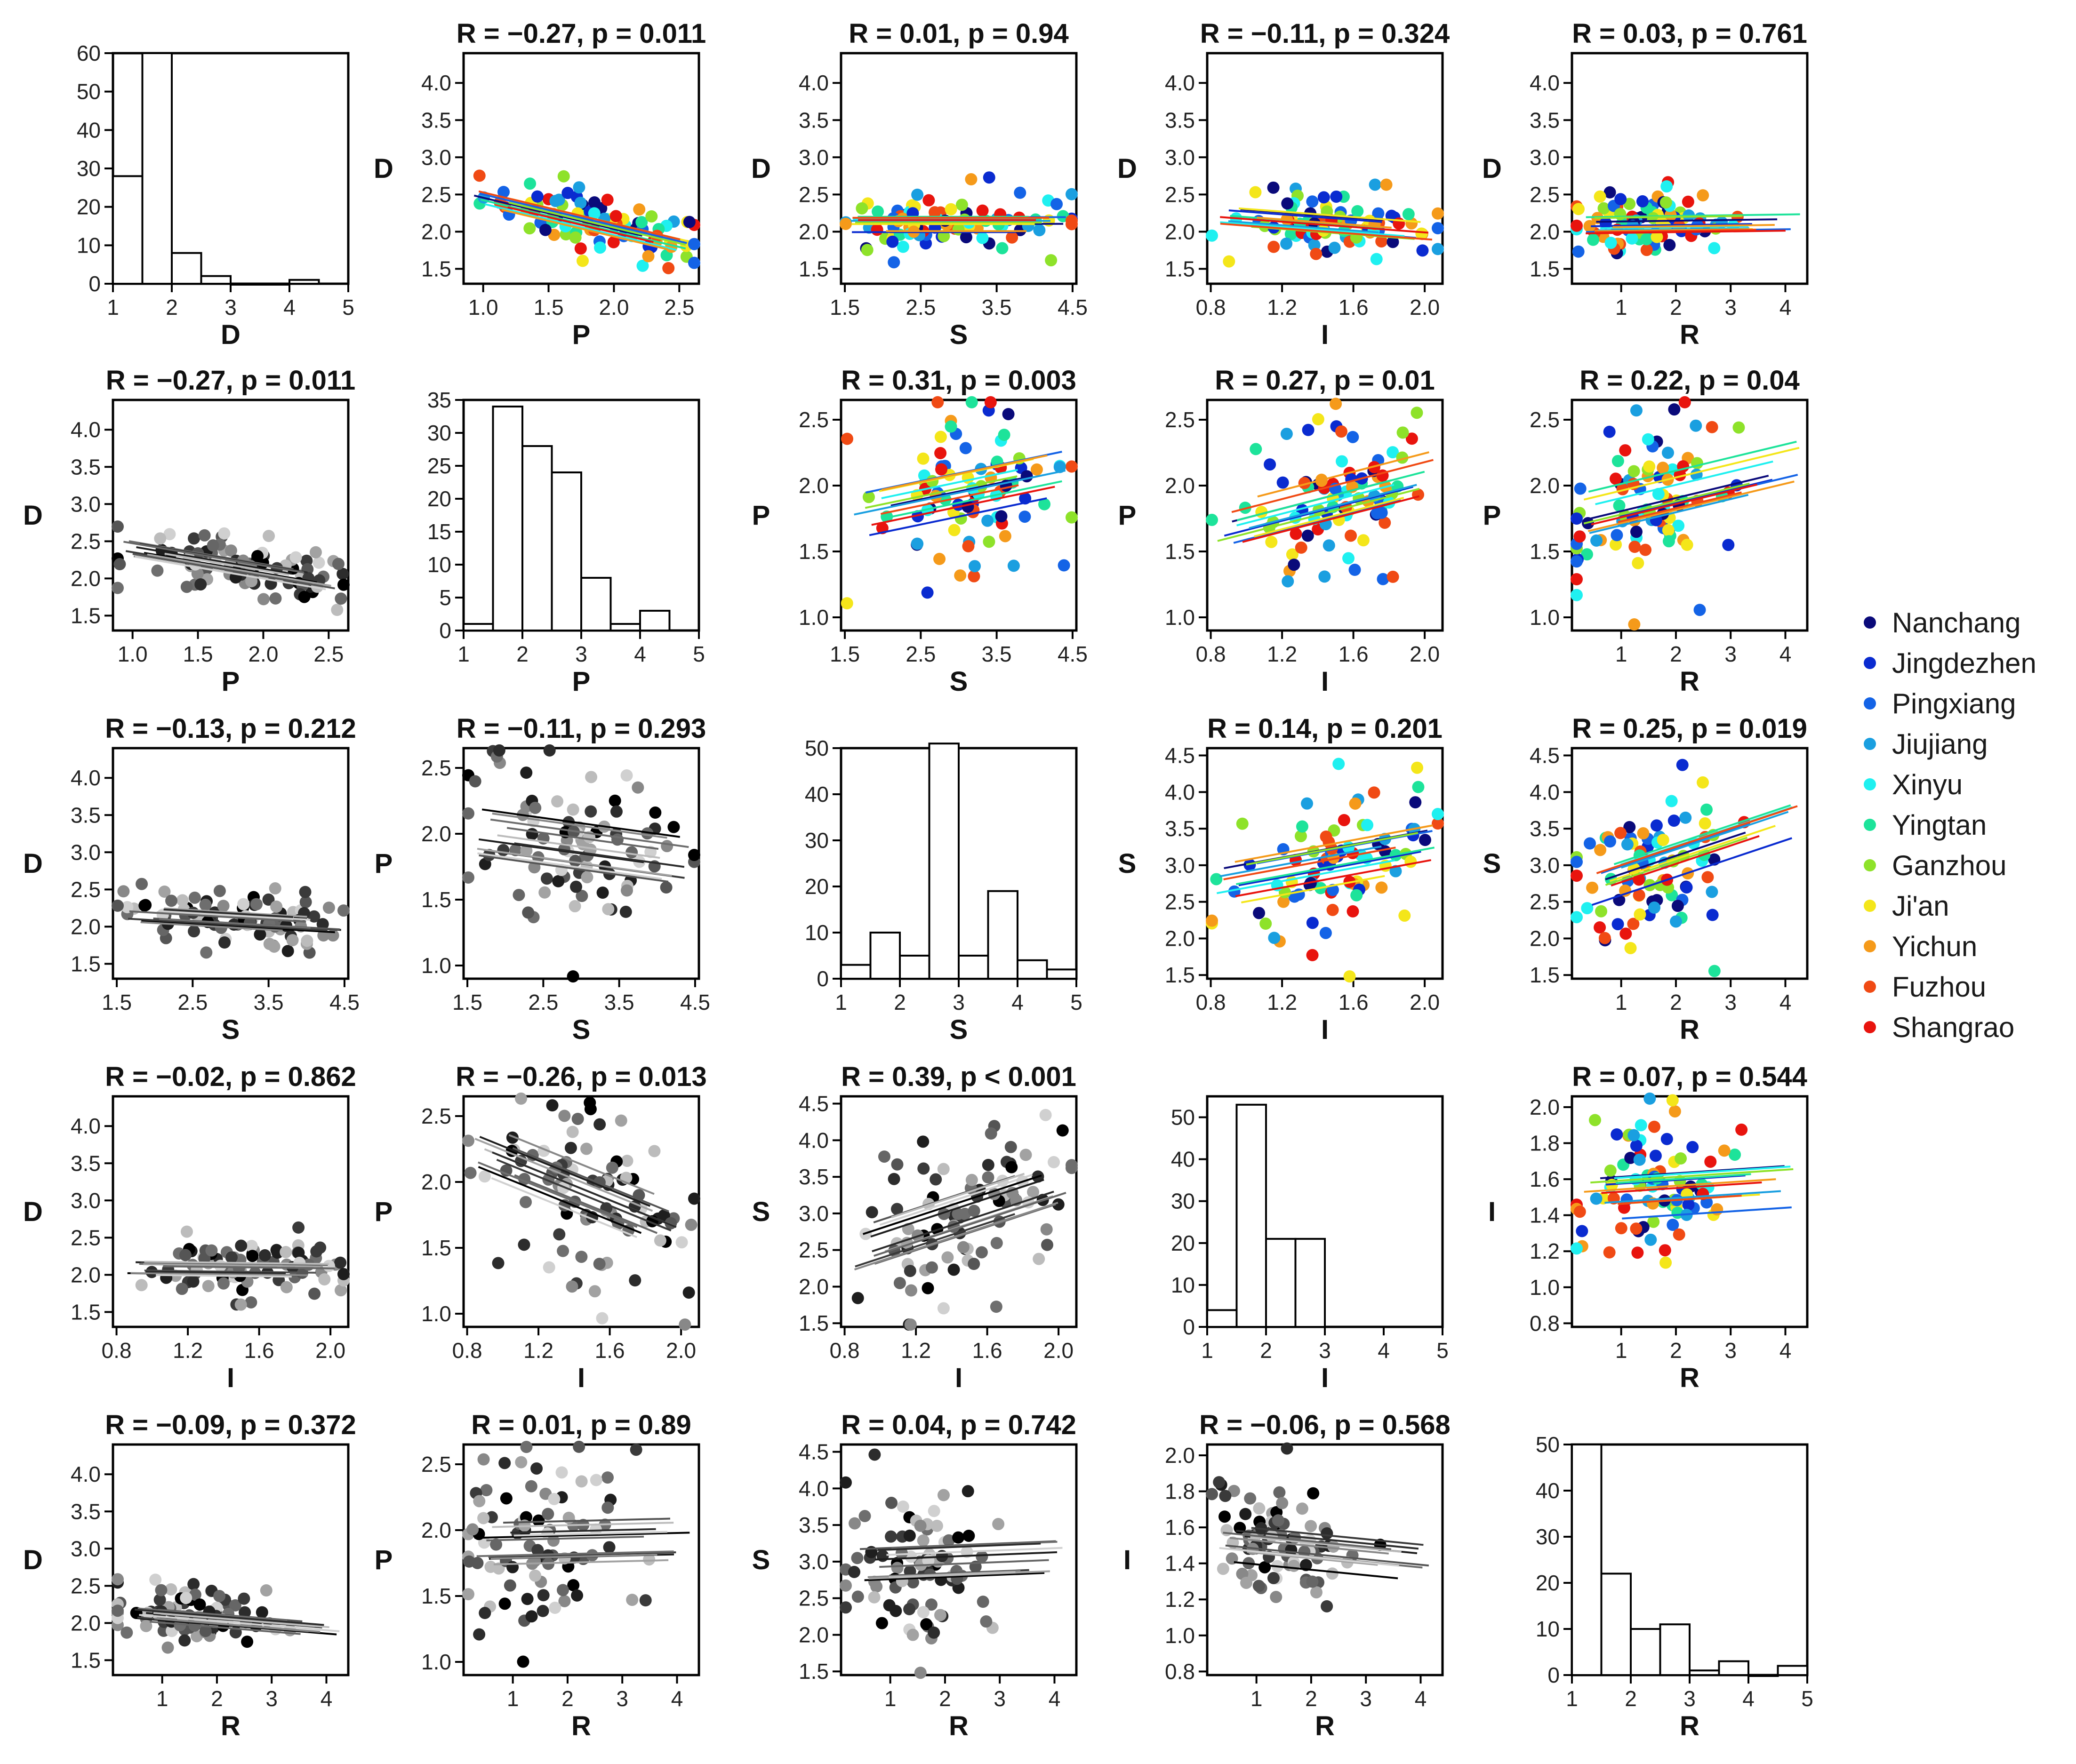 The image size is (2076, 1764). I want to click on x-axis-label: R, so click(1689, 1029).